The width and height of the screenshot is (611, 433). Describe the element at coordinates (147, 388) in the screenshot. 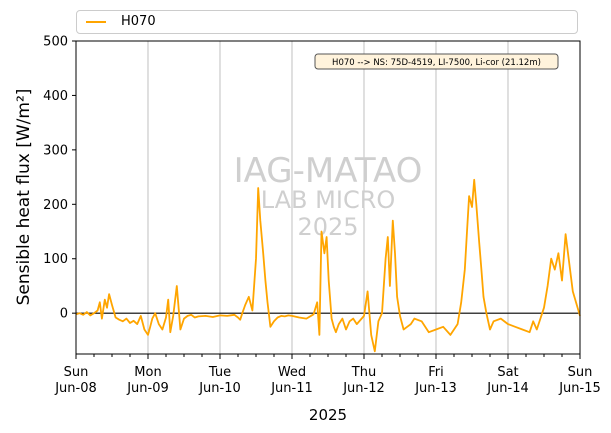

I see `x-tick-label-date: Jun-09` at that location.